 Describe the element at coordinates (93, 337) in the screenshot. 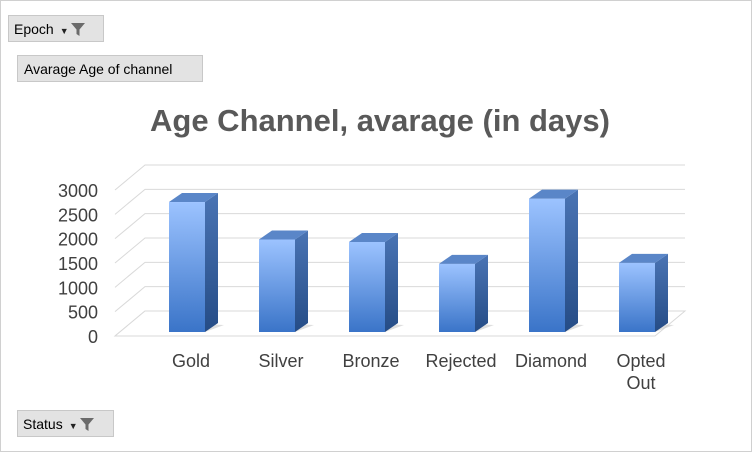

I see `y-tick-label: 0` at that location.